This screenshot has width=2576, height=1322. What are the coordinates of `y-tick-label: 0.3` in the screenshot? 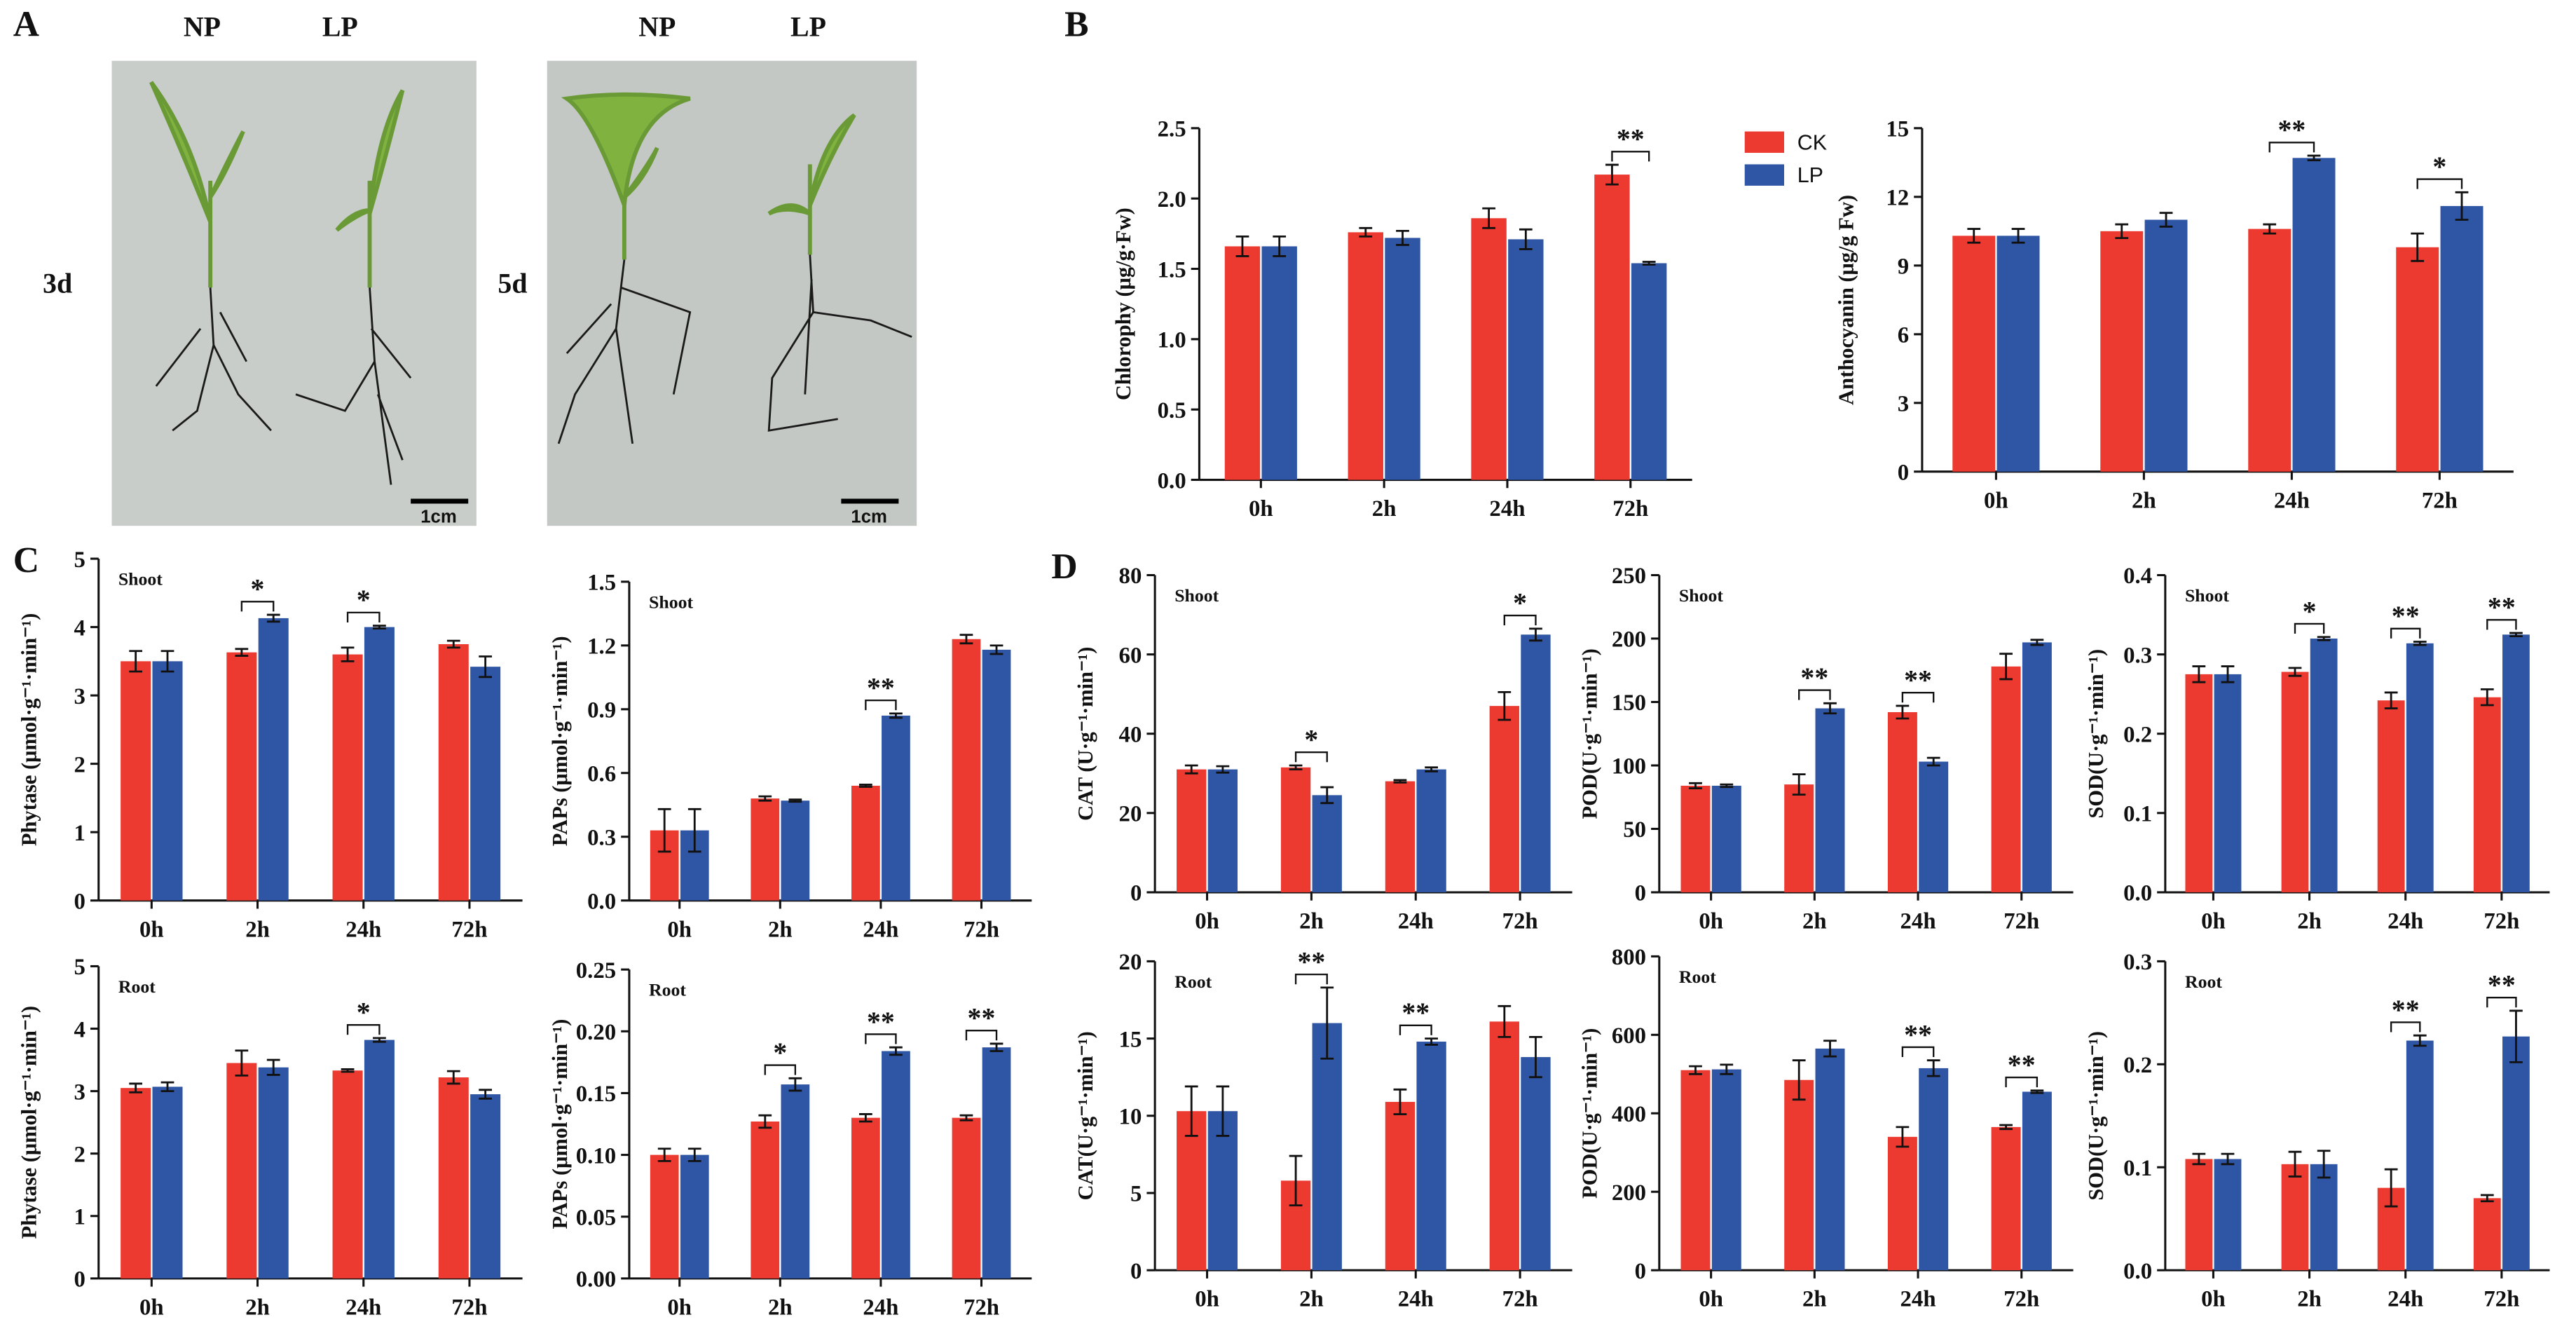 It's located at (2137, 655).